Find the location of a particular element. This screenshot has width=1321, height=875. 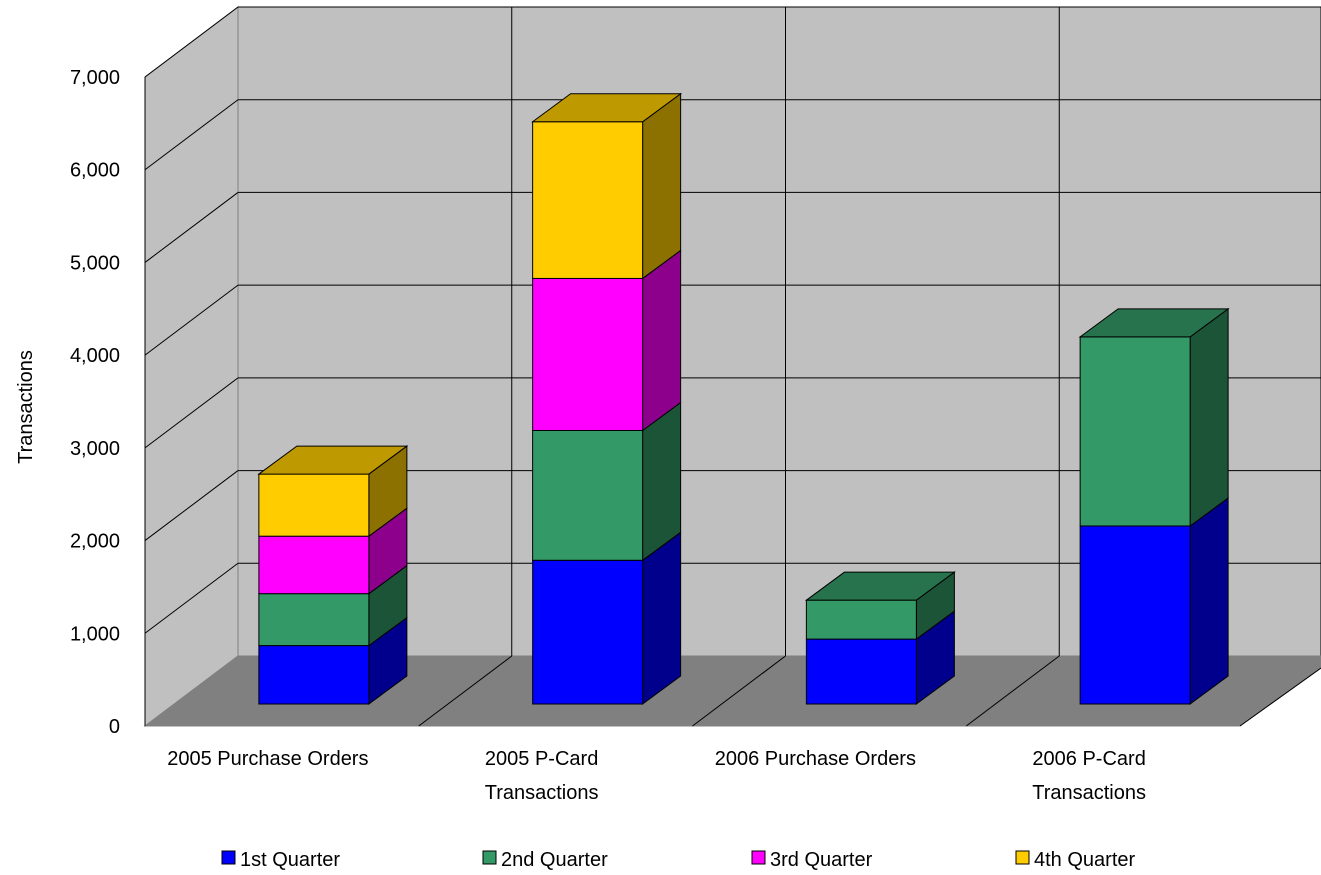

category-label: 2005 P-Card is located at coordinates (541, 759).